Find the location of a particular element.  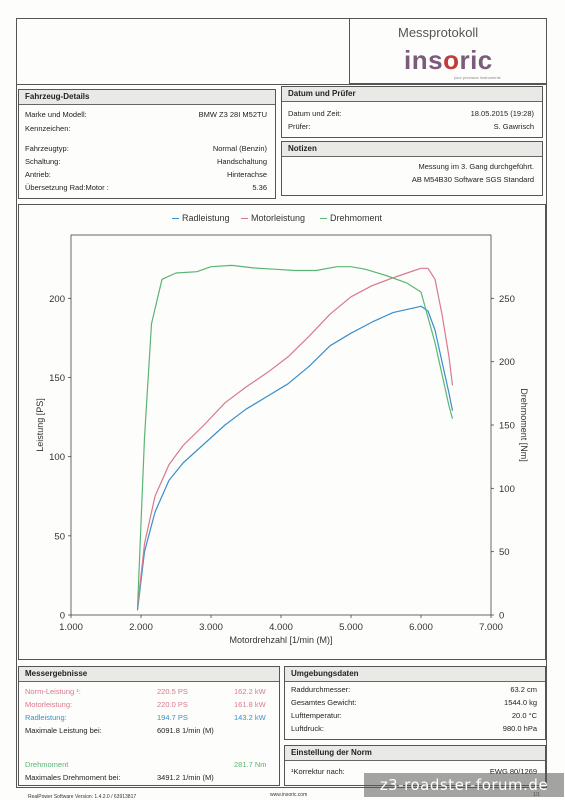

vehicle-row-value: Handschaltung is located at coordinates (241, 161).